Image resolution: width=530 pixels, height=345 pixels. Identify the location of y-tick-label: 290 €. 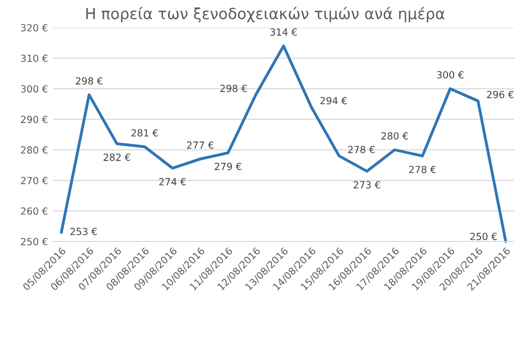
(34, 120).